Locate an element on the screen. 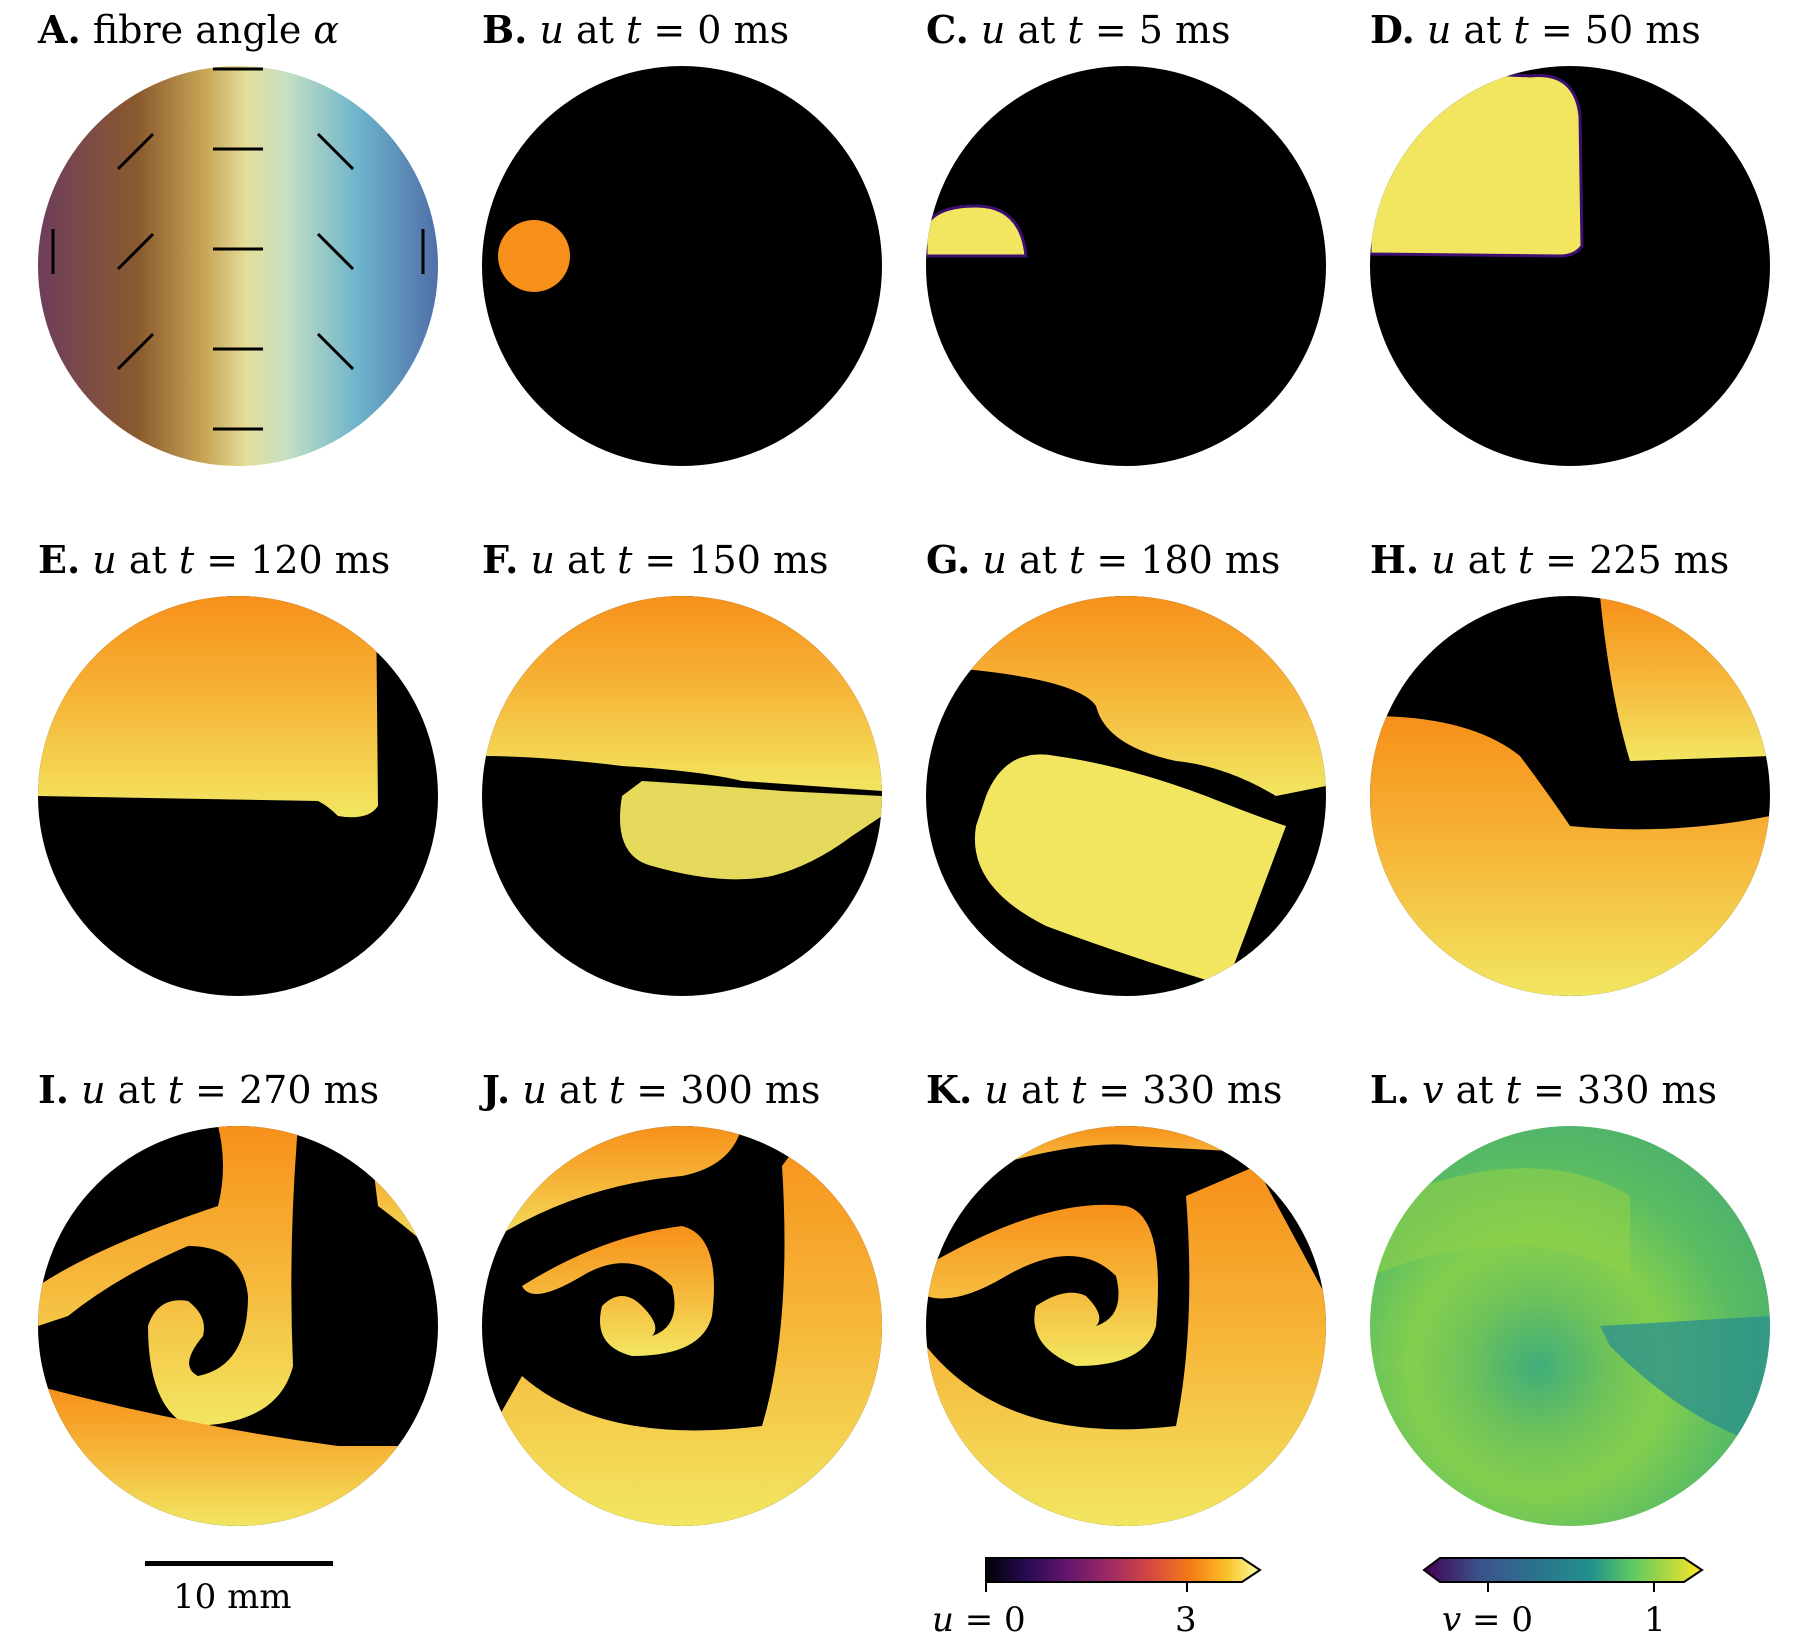  panel-title-part: K. is located at coordinates (949, 1089).